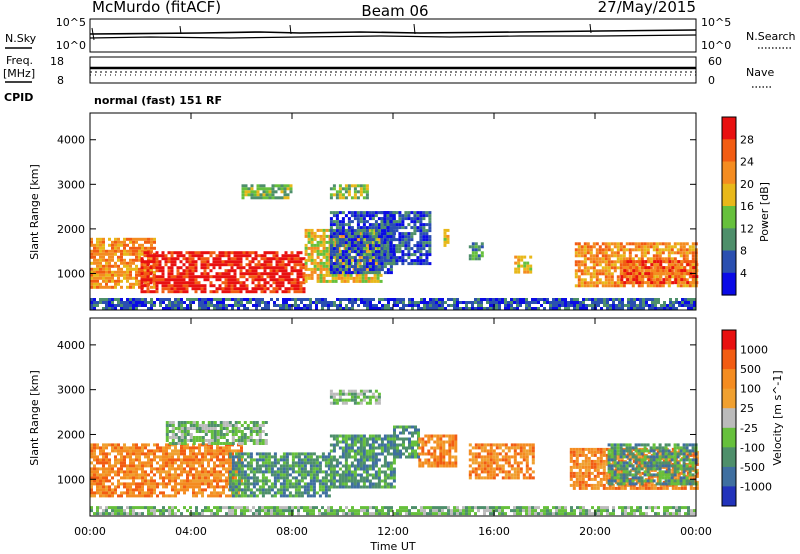 Image resolution: width=800 pixels, height=554 pixels. What do you see at coordinates (393, 35) in the screenshot?
I see `nsky-panel` at bounding box center [393, 35].